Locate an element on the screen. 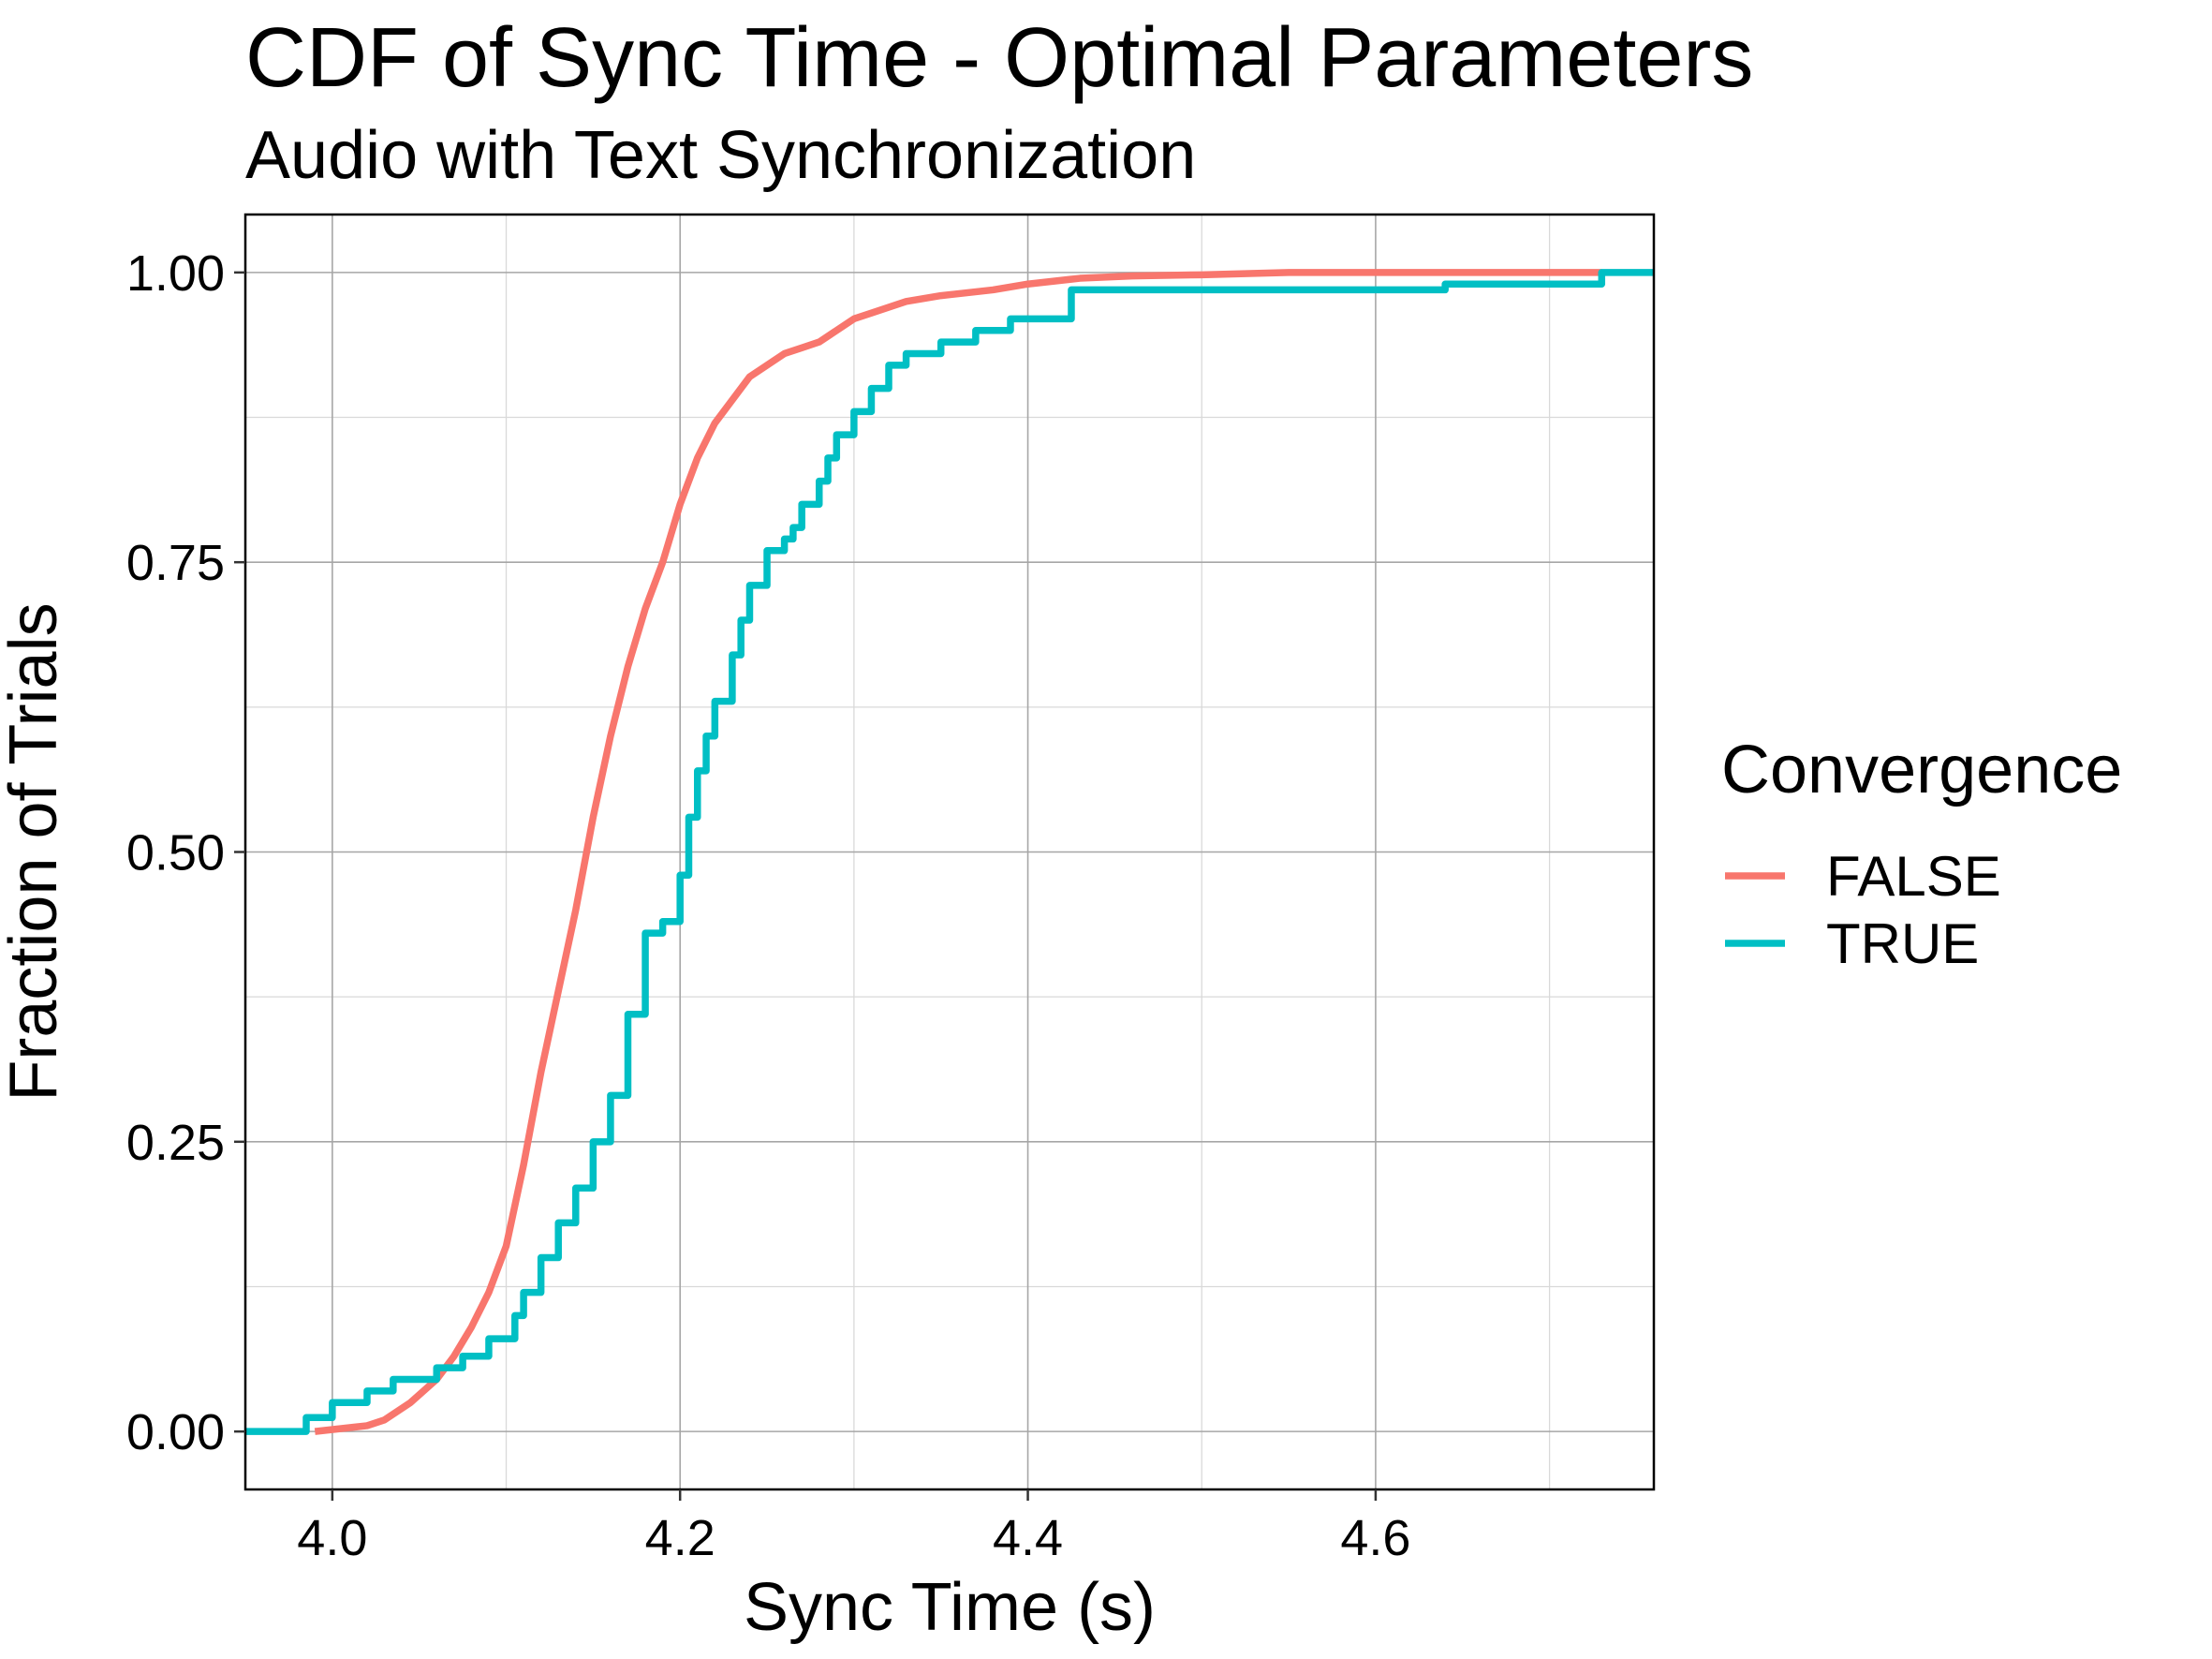  chart-subtitle: Audio with Text Synchronization is located at coordinates (720, 156).